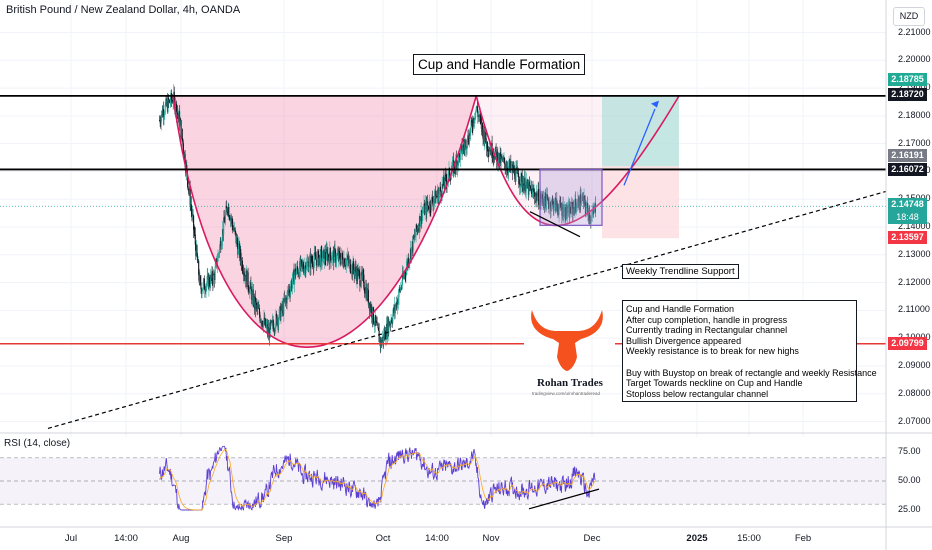 This screenshot has width=932, height=550. What do you see at coordinates (907, 155) in the screenshot?
I see `price-badge: 2.16191` at bounding box center [907, 155].